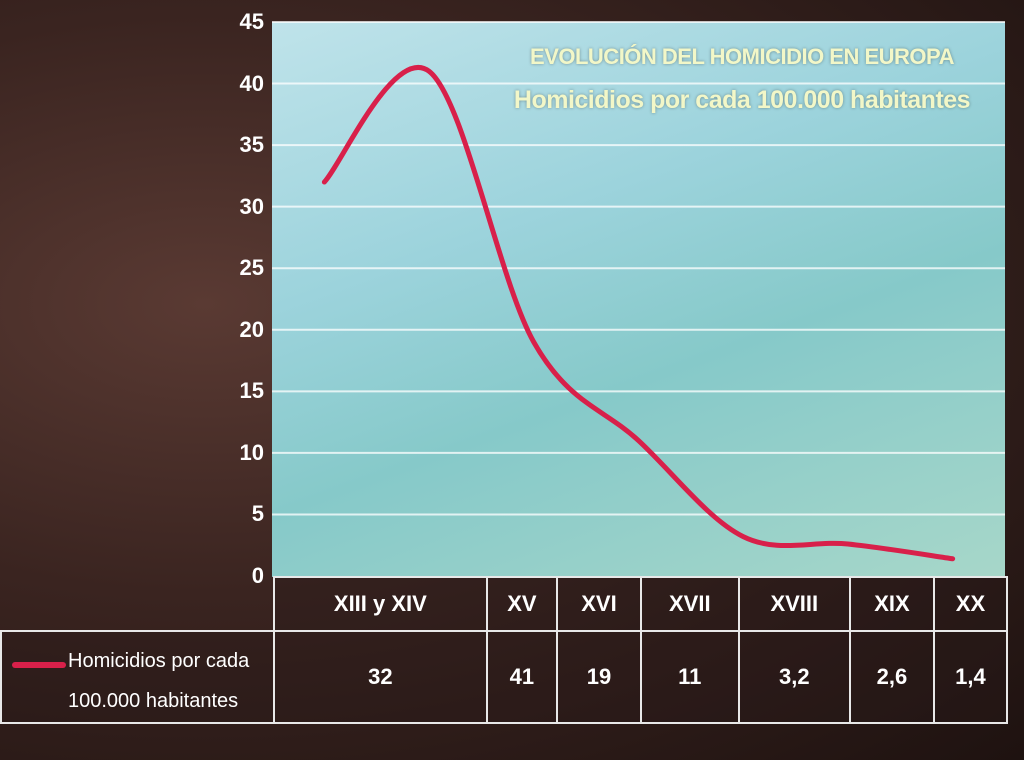  What do you see at coordinates (39, 665) in the screenshot?
I see `legend-swatch` at bounding box center [39, 665].